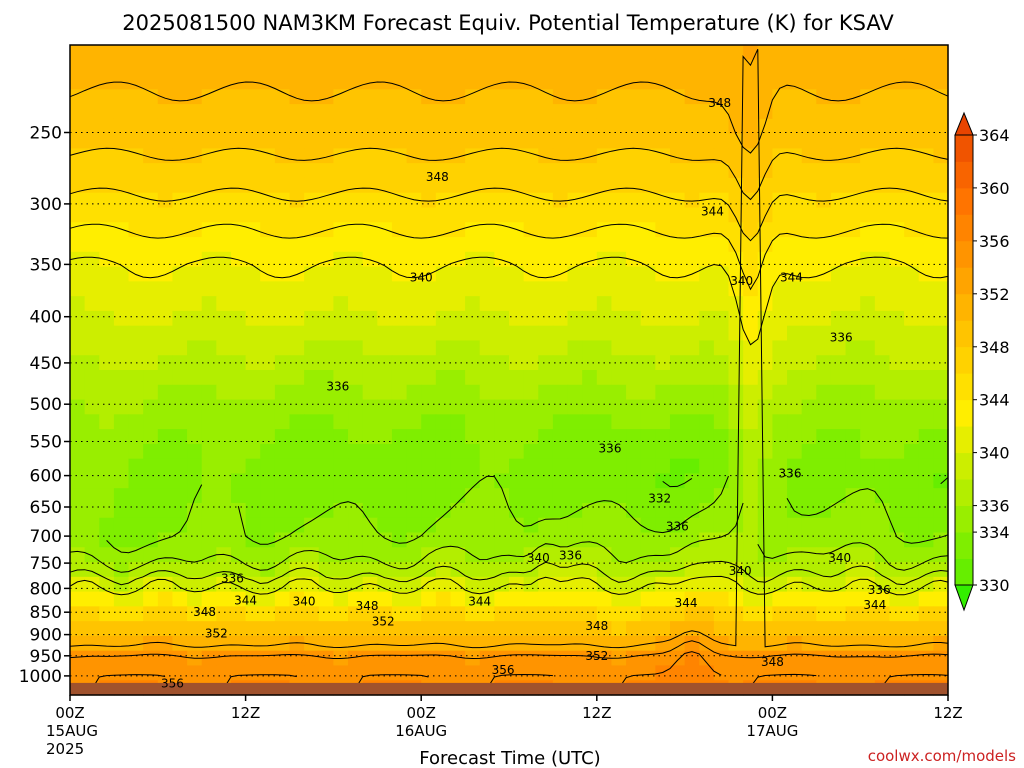 The width and height of the screenshot is (1024, 768). I want to click on colorbar-swatch, so click(964, 201).